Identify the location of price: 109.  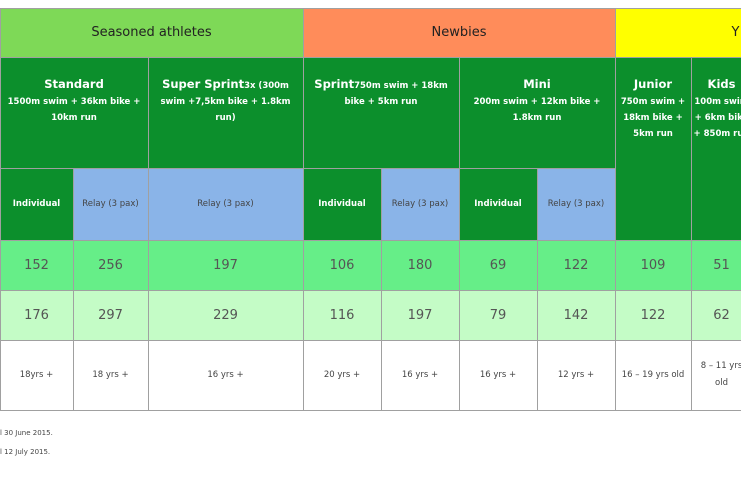
(653, 265).